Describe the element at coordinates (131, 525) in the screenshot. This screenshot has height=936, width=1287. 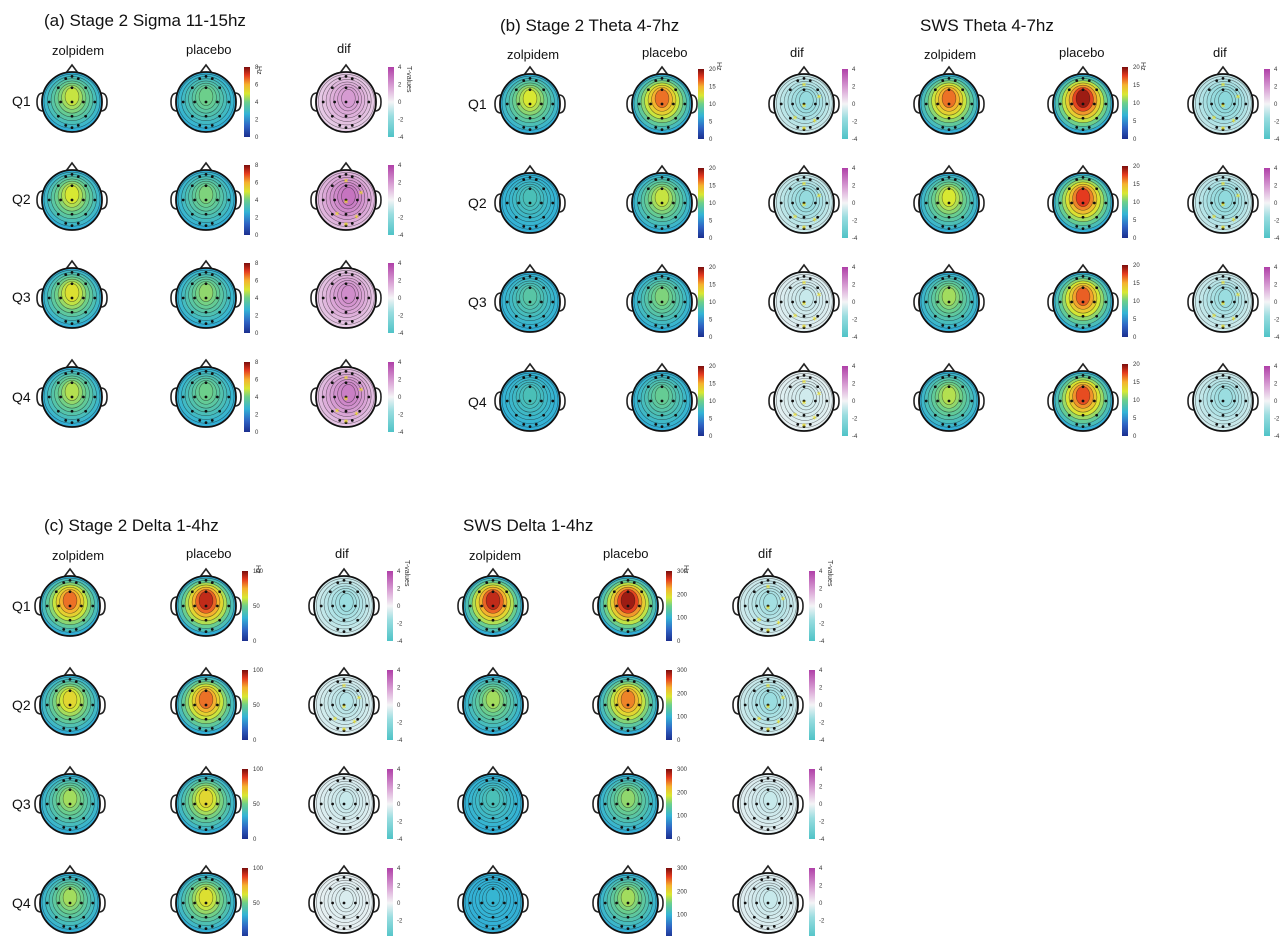
I see `panel-c-title: (c) Stage 2 Delta 1-4hz` at that location.